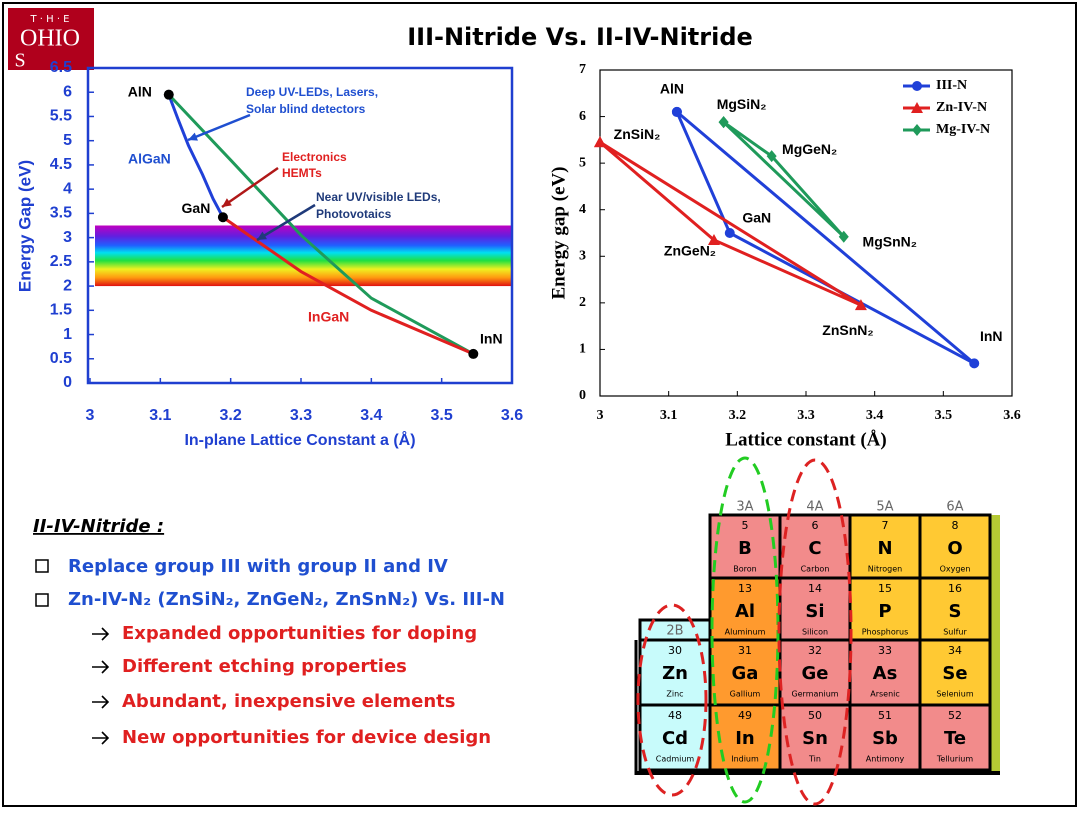  I want to click on element-number: 13, so click(745, 588).